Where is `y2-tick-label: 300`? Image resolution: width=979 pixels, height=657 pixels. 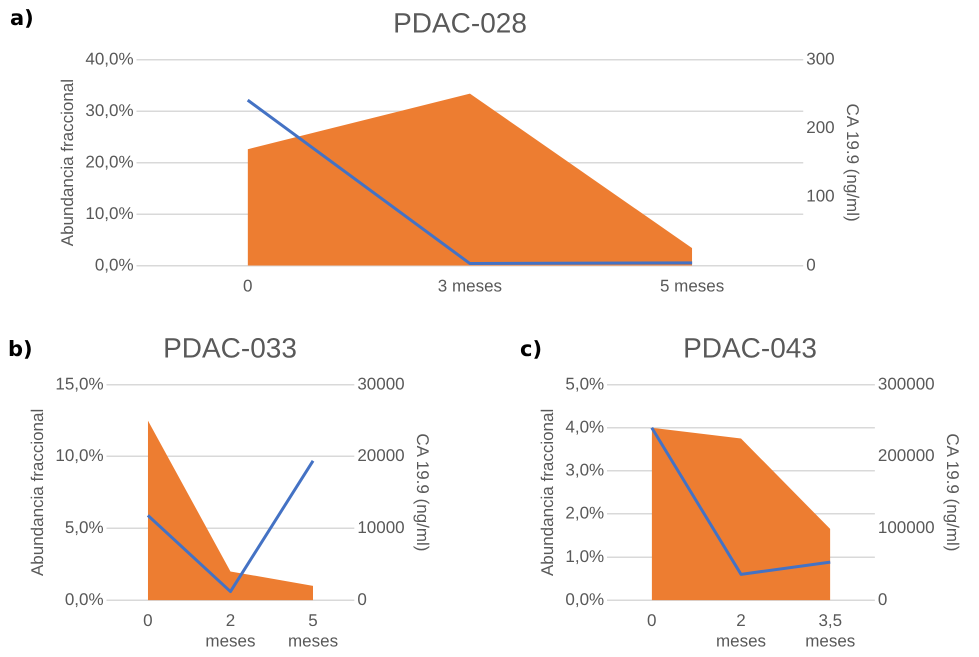 y2-tick-label: 300 is located at coordinates (820, 58).